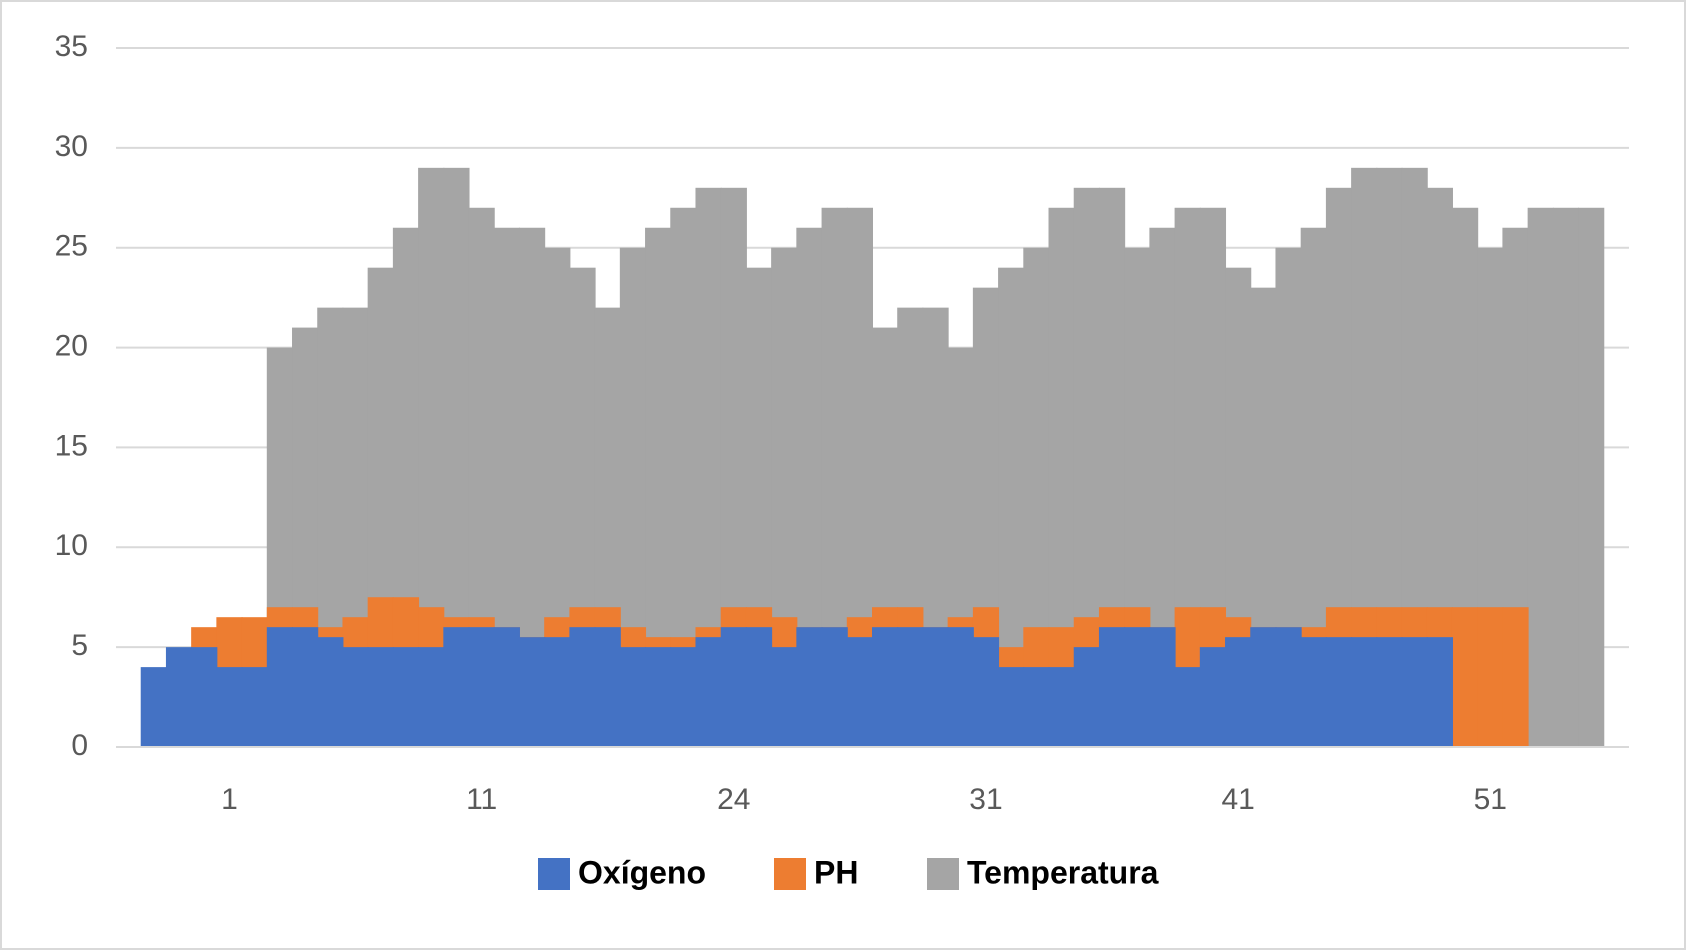  Describe the element at coordinates (733, 799) in the screenshot. I see `x-tick-label: 24` at that location.